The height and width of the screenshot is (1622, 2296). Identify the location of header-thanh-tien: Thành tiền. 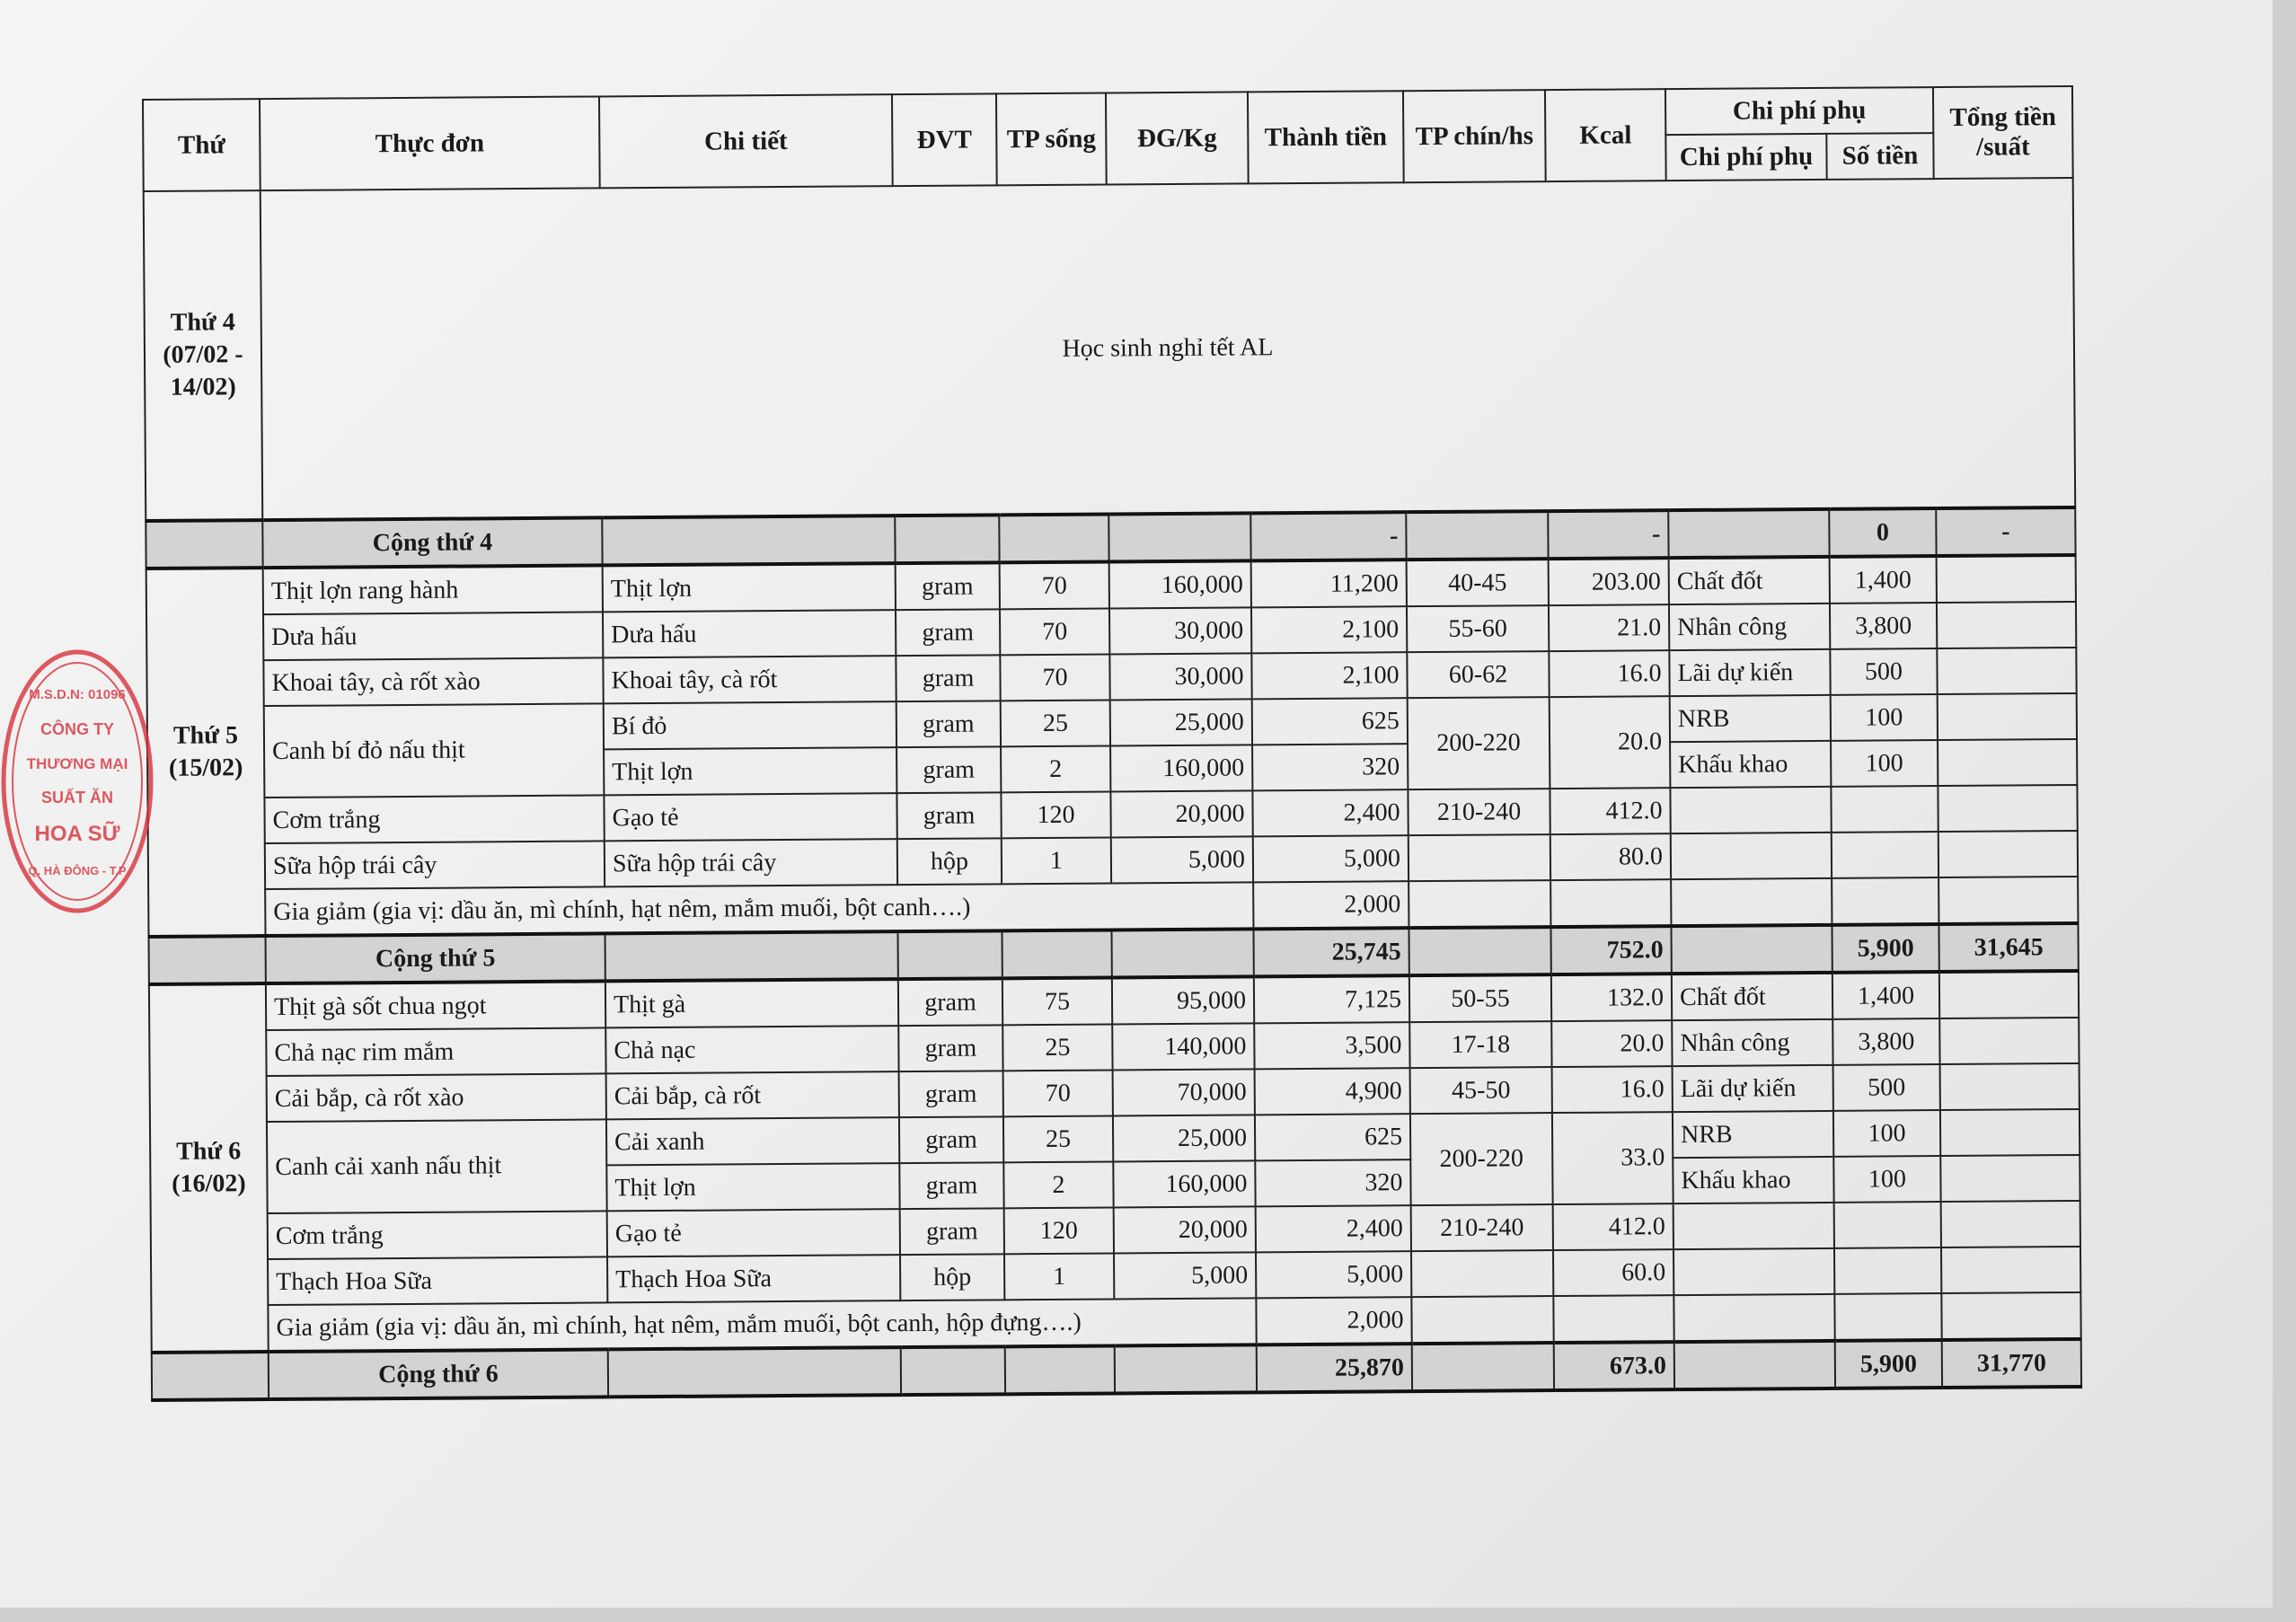
(1325, 137).